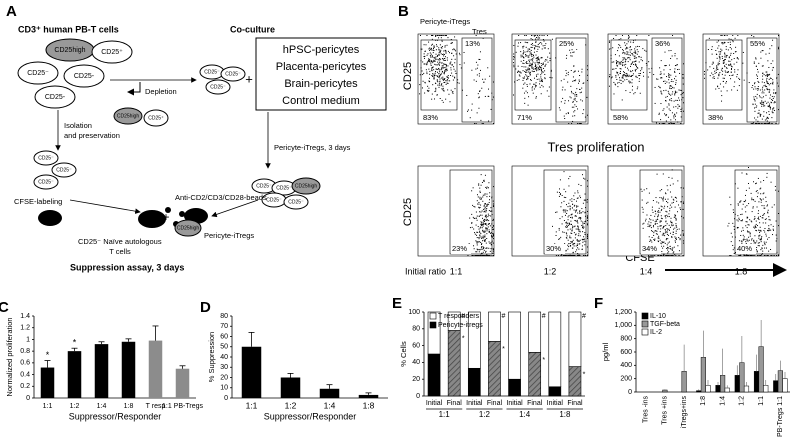 This screenshot has height=439, width=795. Describe the element at coordinates (296, 202) in the screenshot. I see `cell-label: CD25⁻` at that location.